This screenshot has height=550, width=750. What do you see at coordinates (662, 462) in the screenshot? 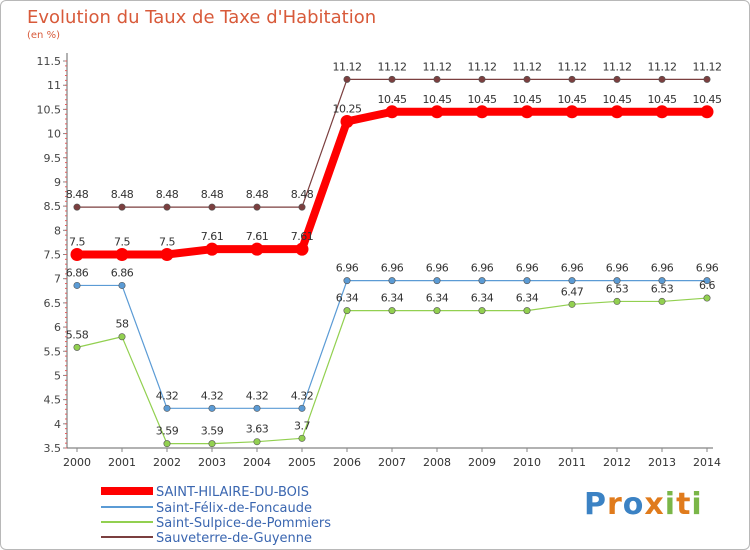
I see `x-tick-label: 2013` at bounding box center [662, 462].